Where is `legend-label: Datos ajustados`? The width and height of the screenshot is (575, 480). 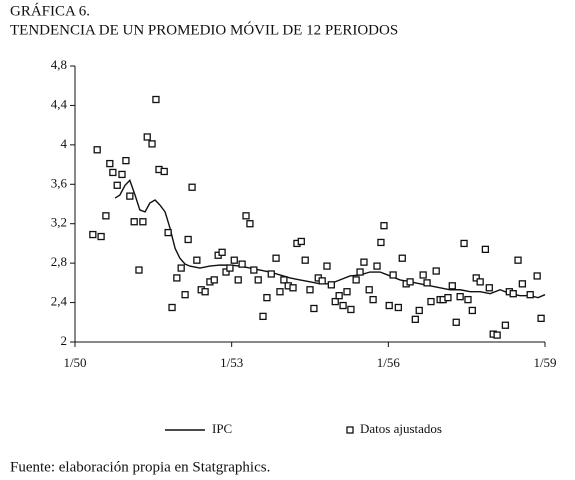 legend-label: Datos ajustados is located at coordinates (401, 428).